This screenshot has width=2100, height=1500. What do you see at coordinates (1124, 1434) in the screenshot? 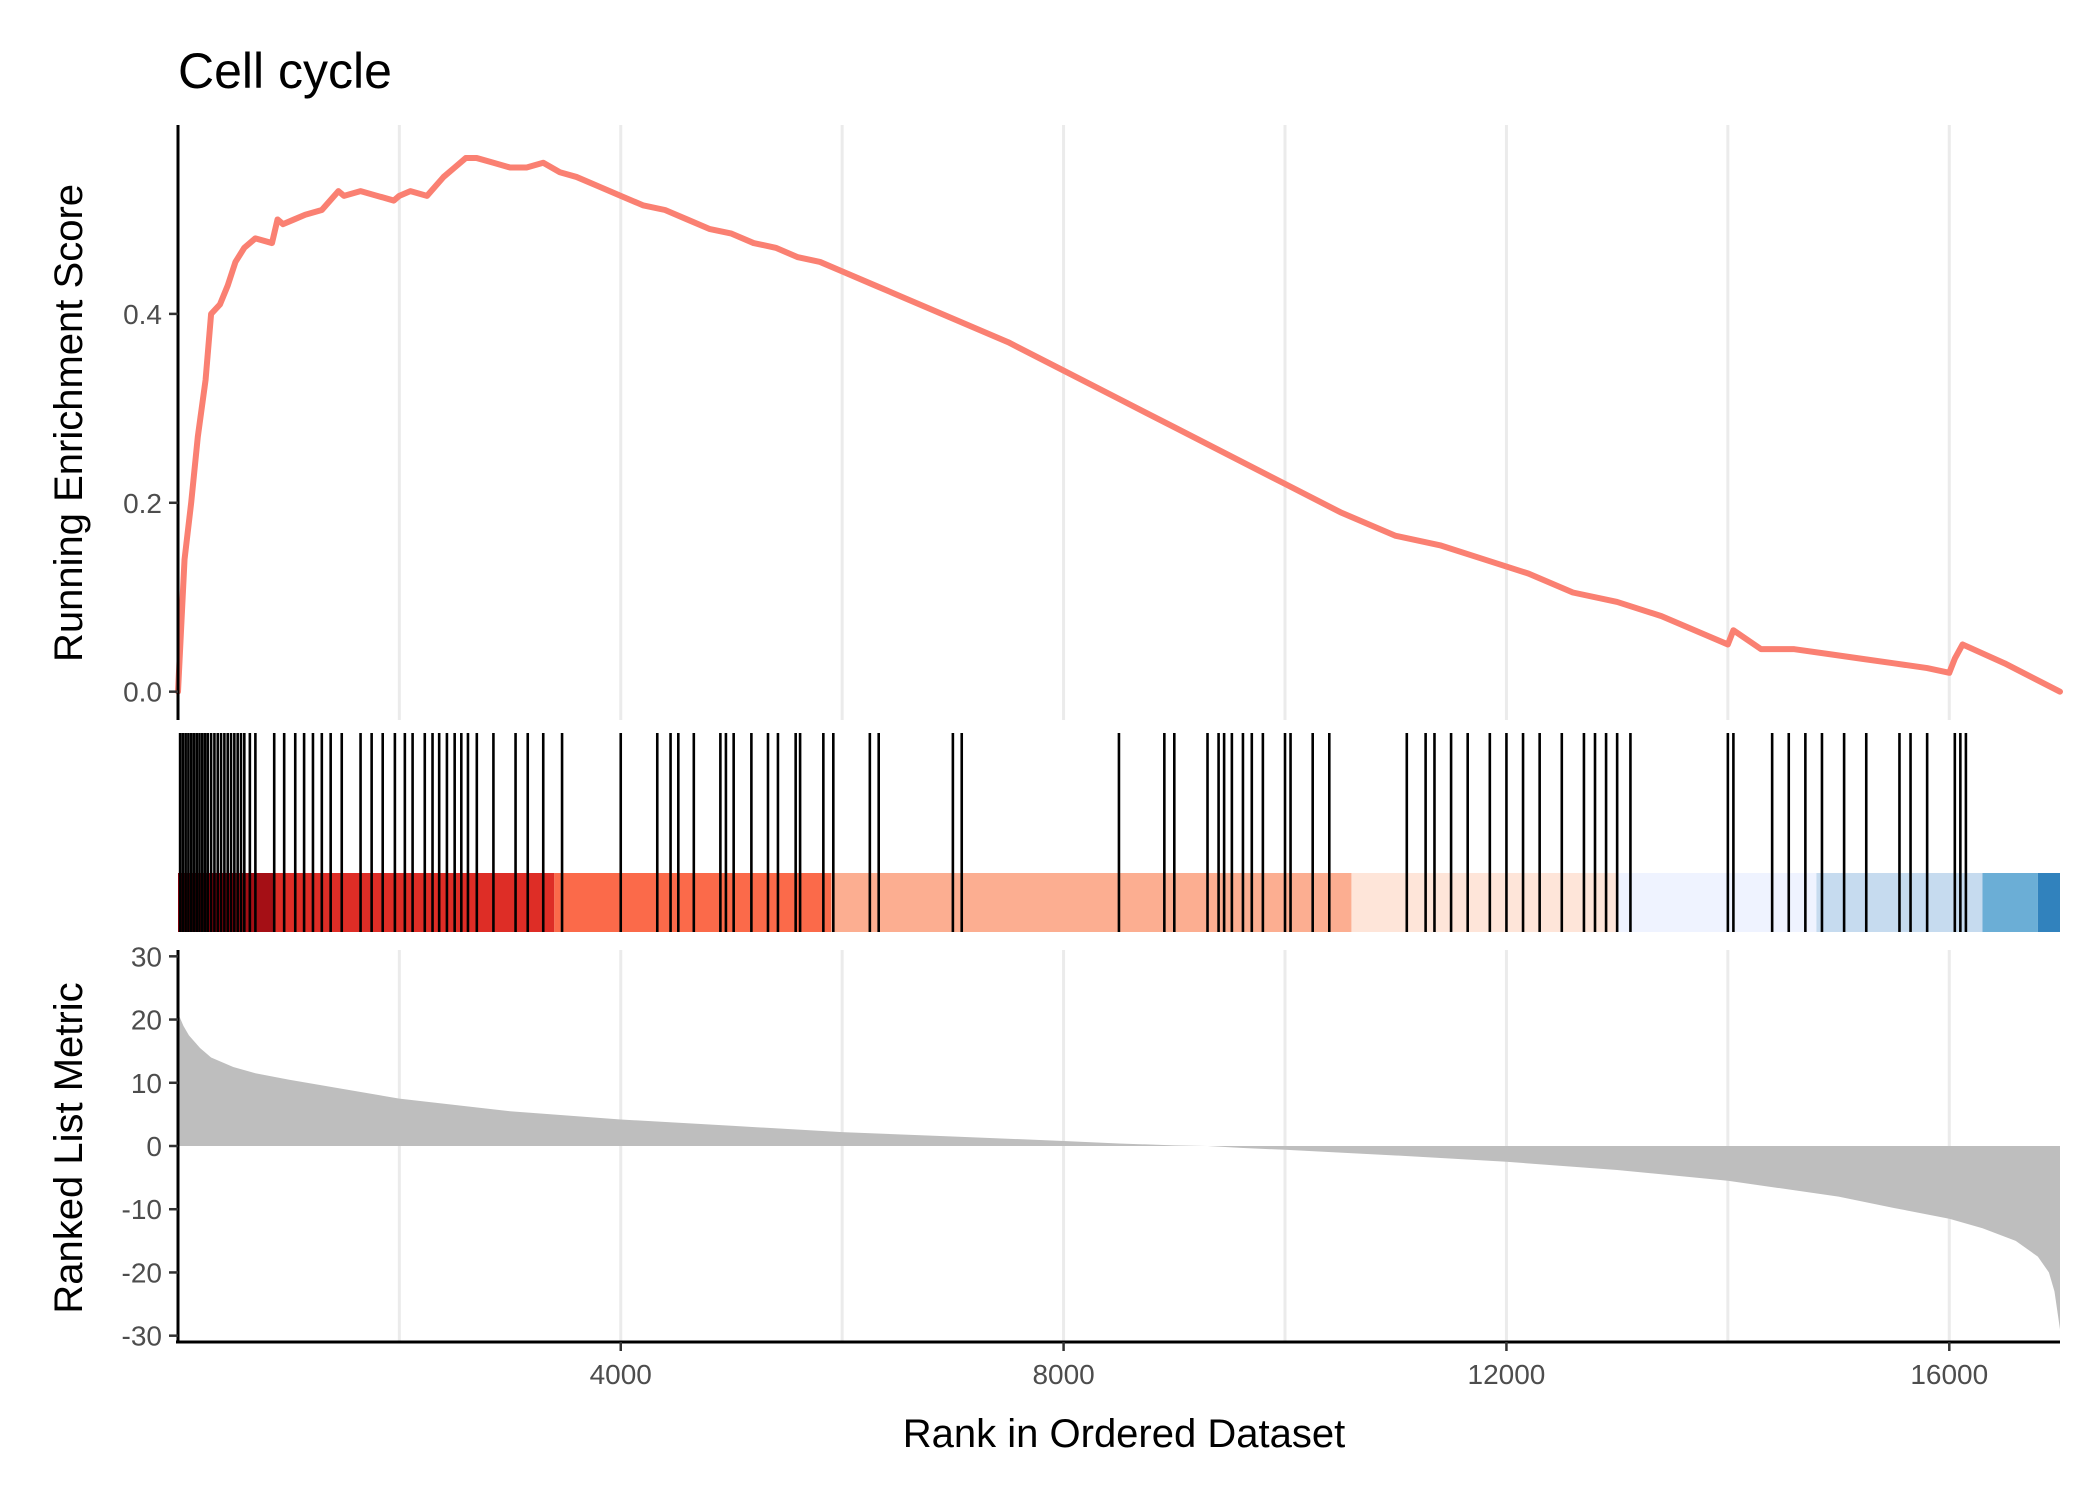
I see `x-axis-title: Rank in Ordered Dataset` at bounding box center [1124, 1434].